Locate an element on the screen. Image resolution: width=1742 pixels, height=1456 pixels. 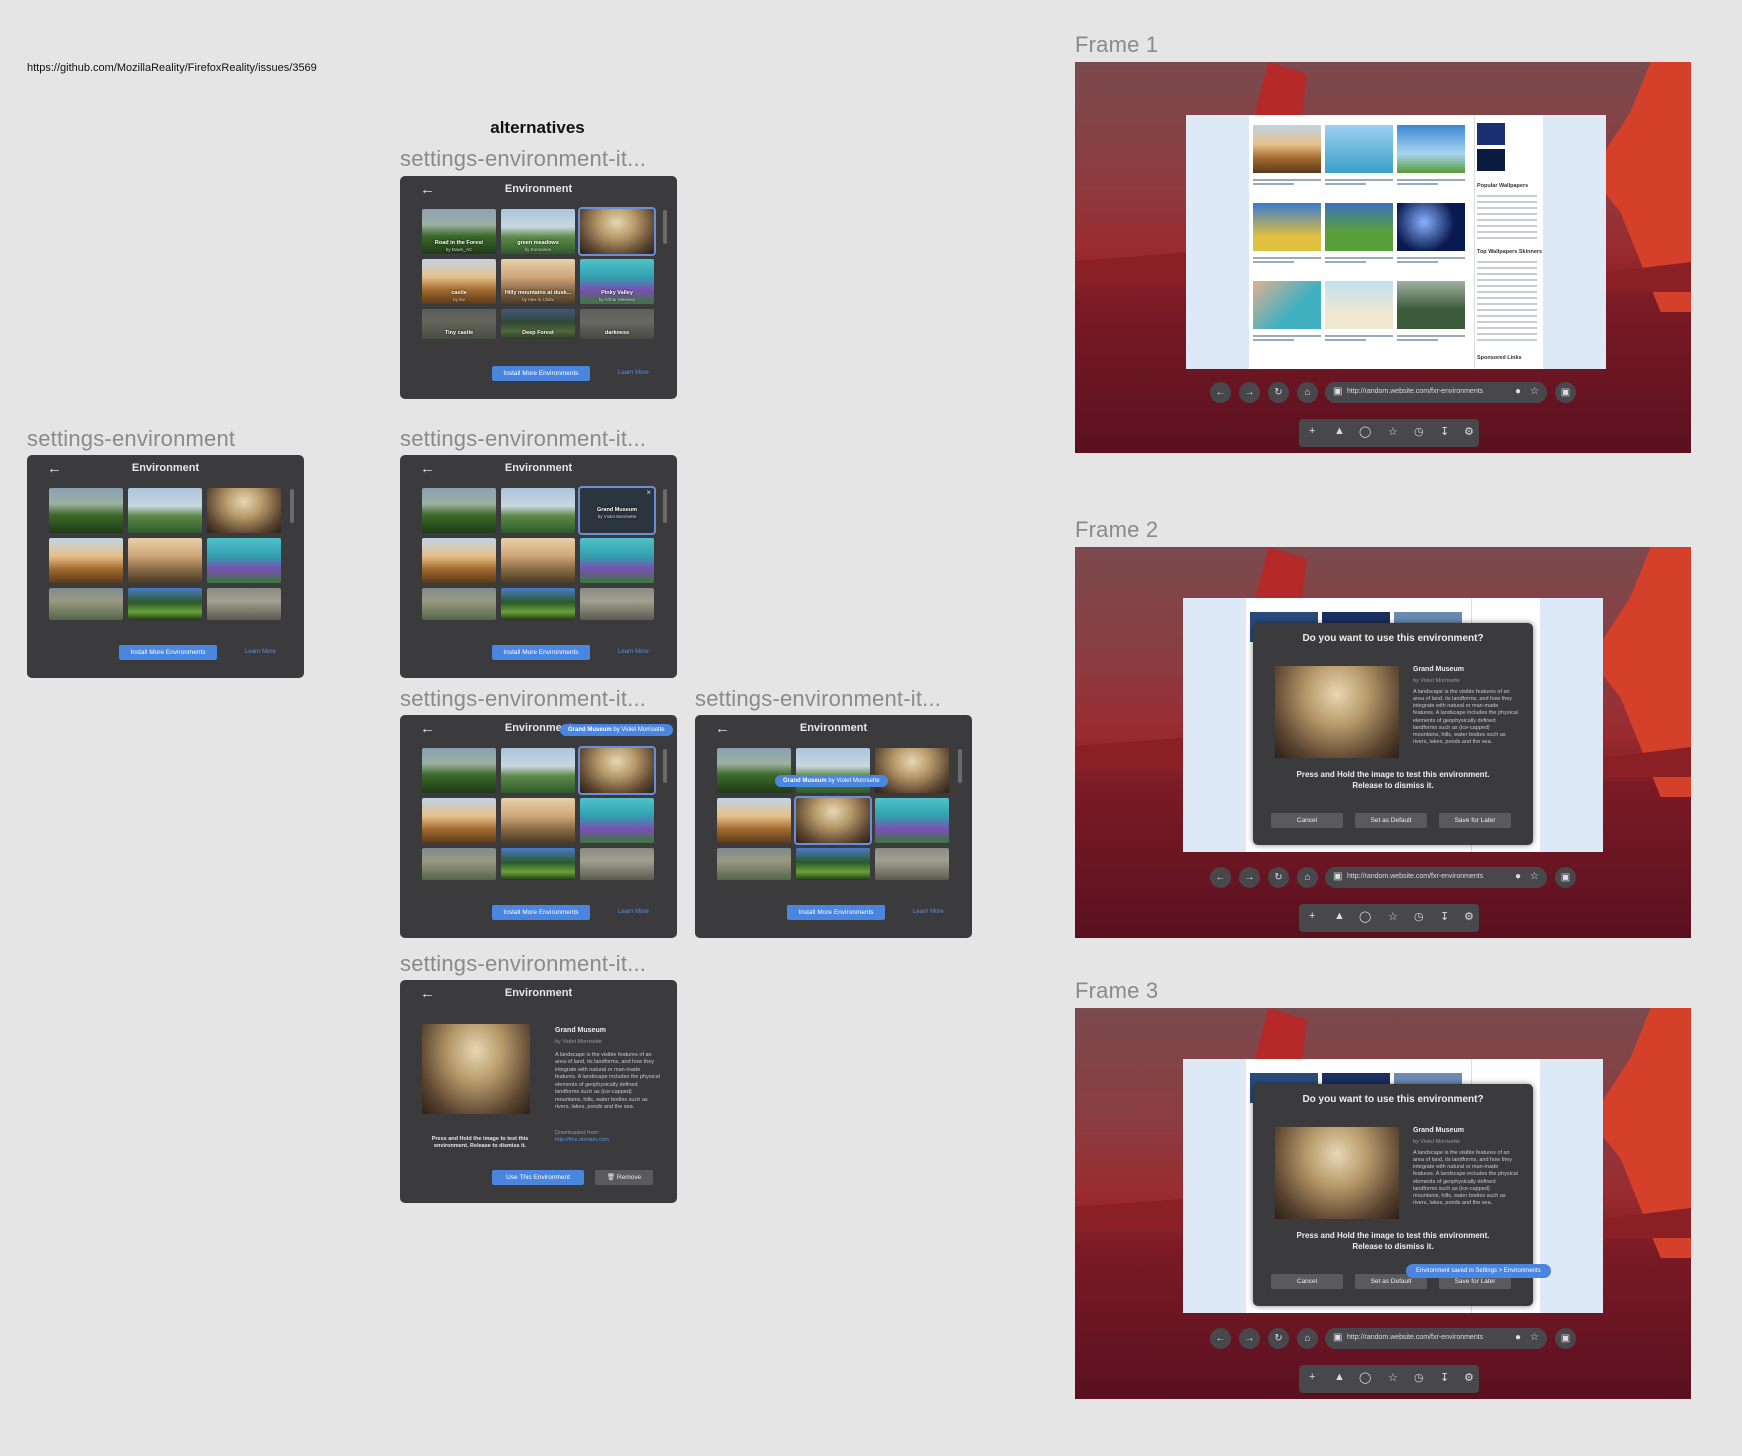
environment-thumbnail: Tiny castle is located at coordinates (459, 324).